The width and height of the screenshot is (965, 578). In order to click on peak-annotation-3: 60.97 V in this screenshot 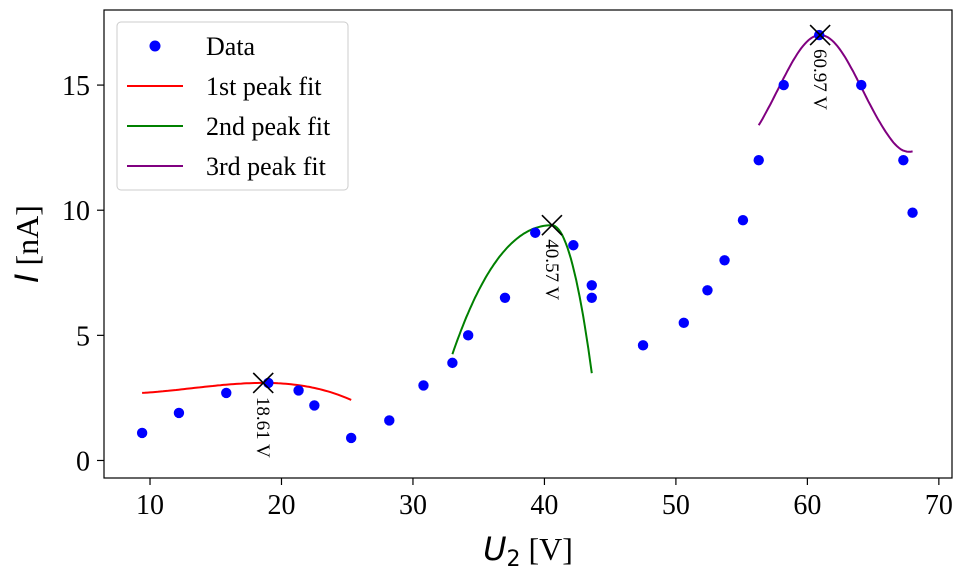, I will do `click(819, 79)`.